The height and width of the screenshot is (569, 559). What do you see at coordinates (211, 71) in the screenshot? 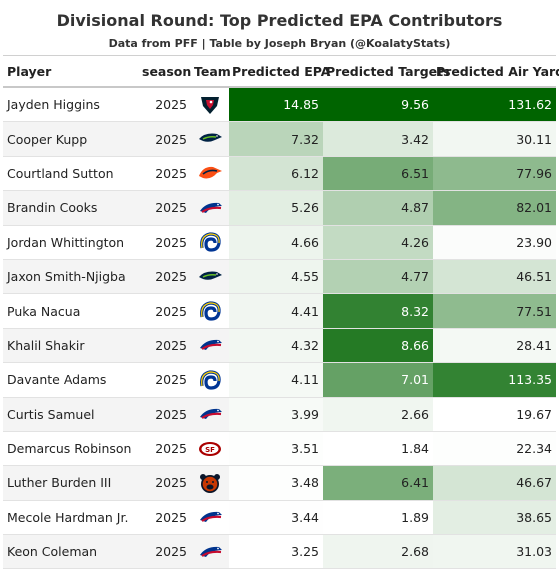
I see `header-team: Team` at bounding box center [211, 71].